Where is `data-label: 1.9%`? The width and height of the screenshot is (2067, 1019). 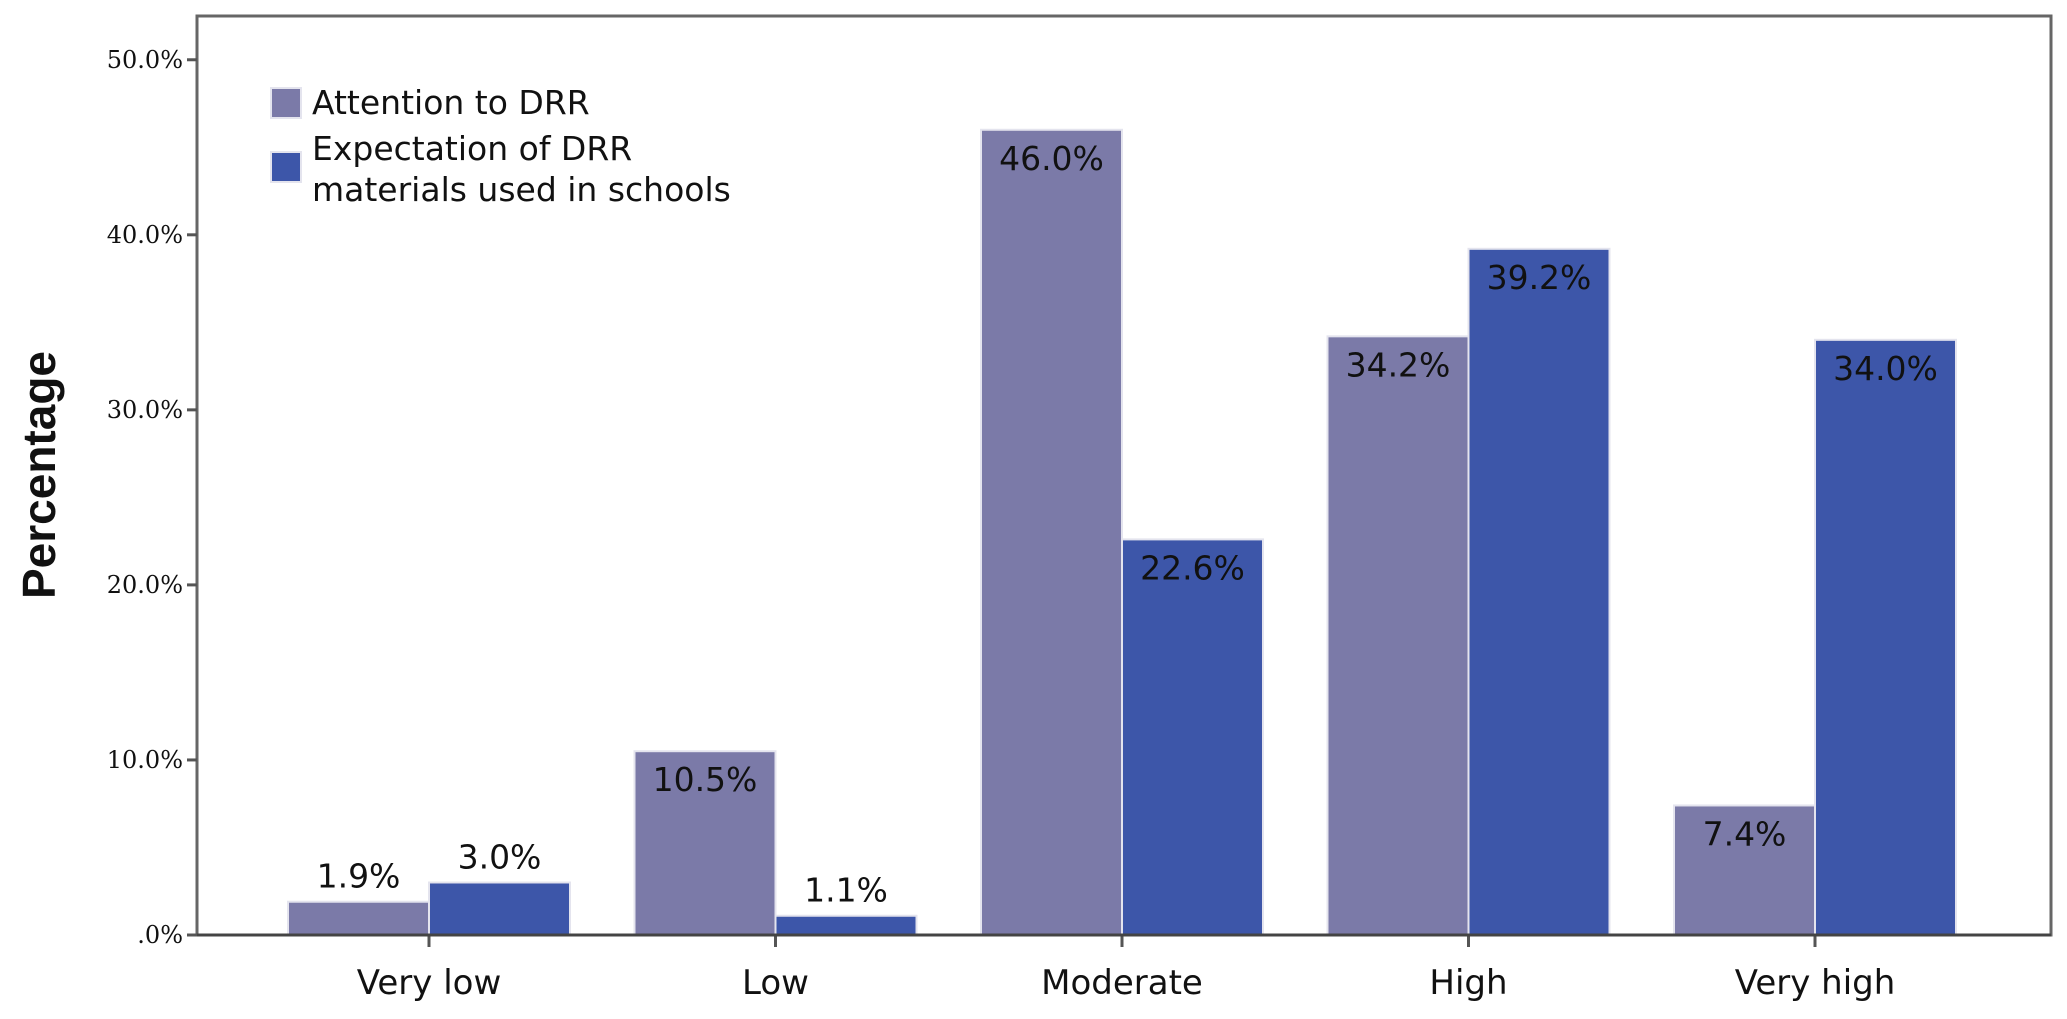 data-label: 1.9% is located at coordinates (359, 876).